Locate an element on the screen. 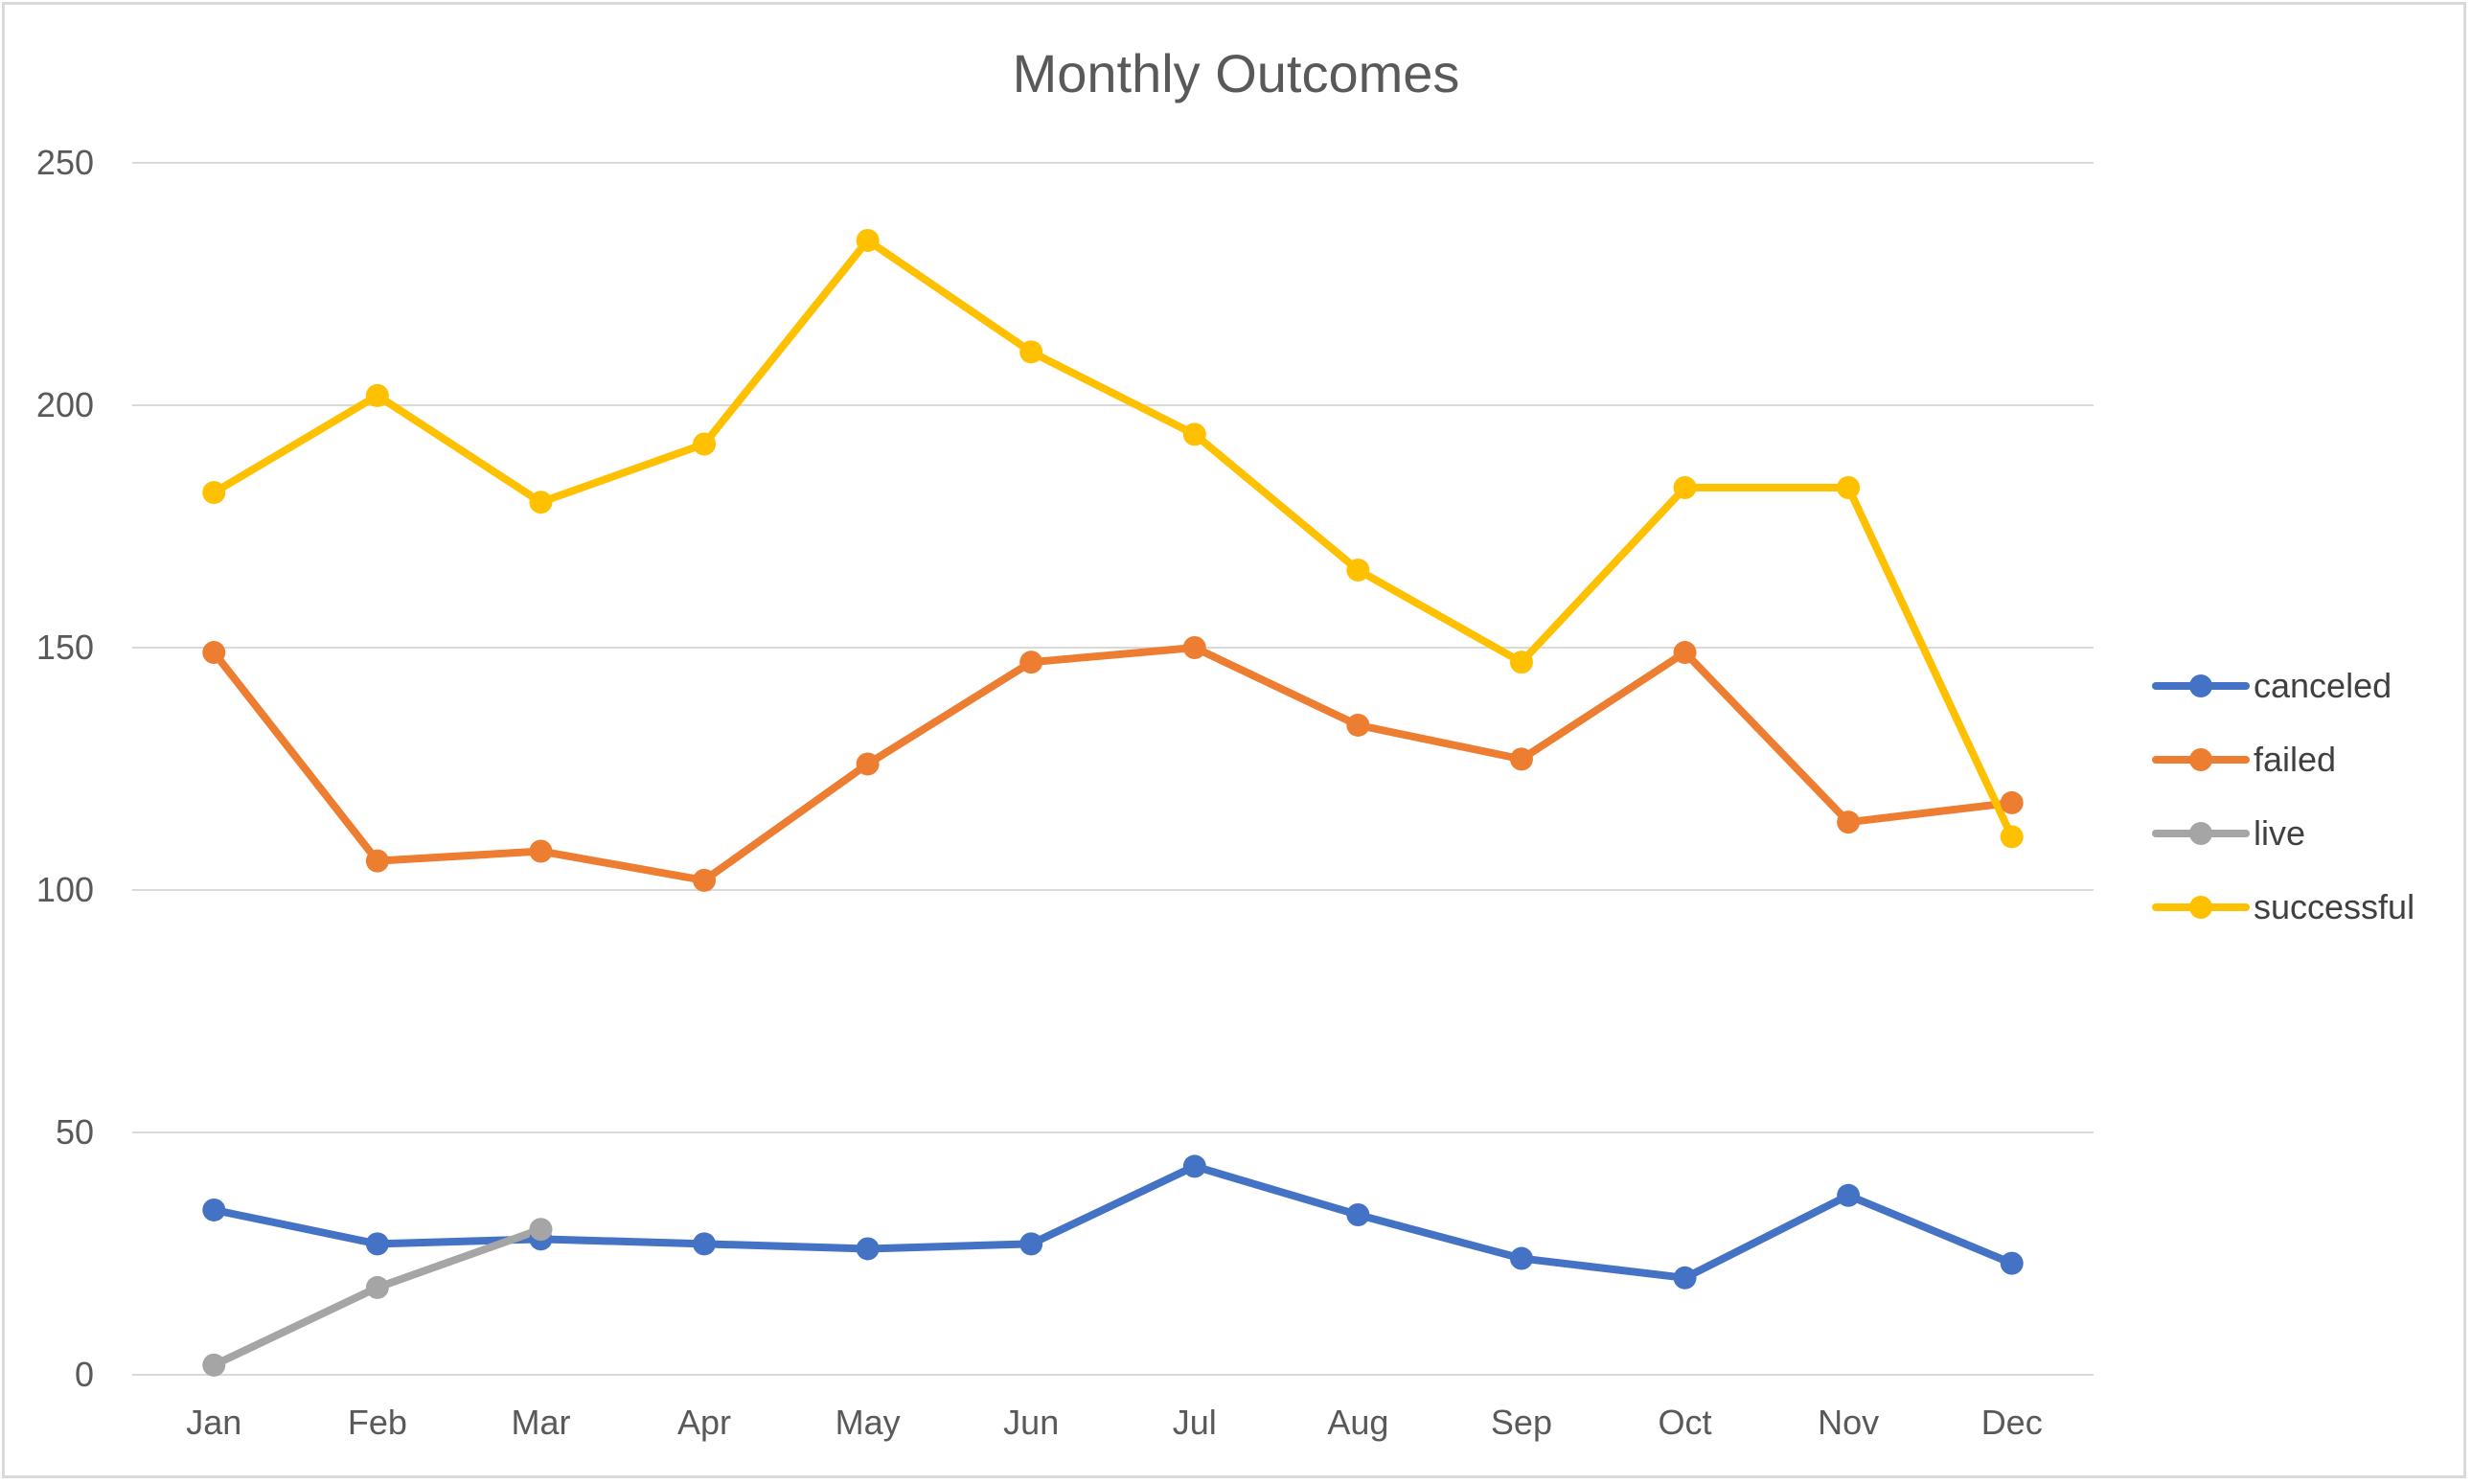  y-tick-label: 0 is located at coordinates (84, 1374).